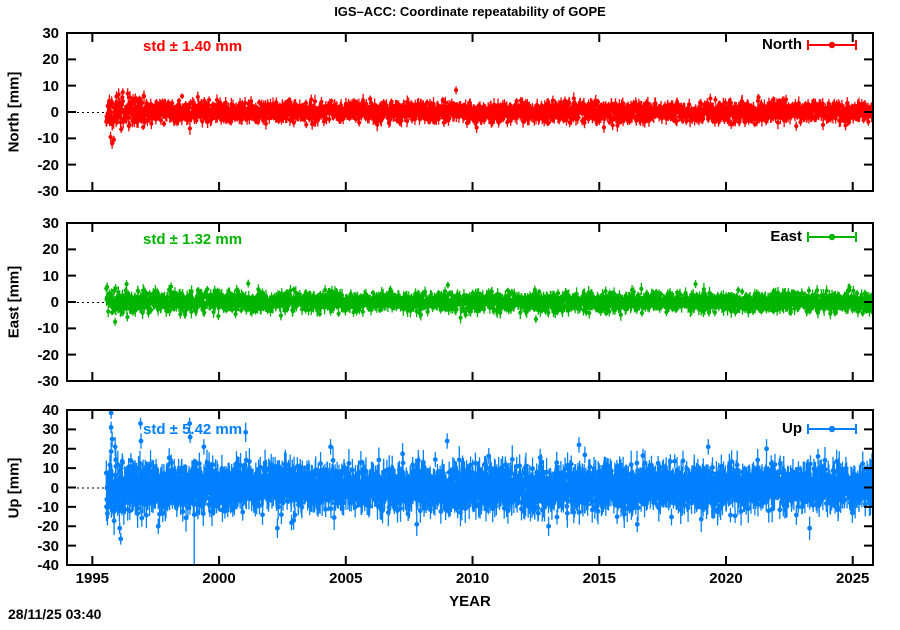  I want to click on x-tick-label: 2005, so click(346, 578).